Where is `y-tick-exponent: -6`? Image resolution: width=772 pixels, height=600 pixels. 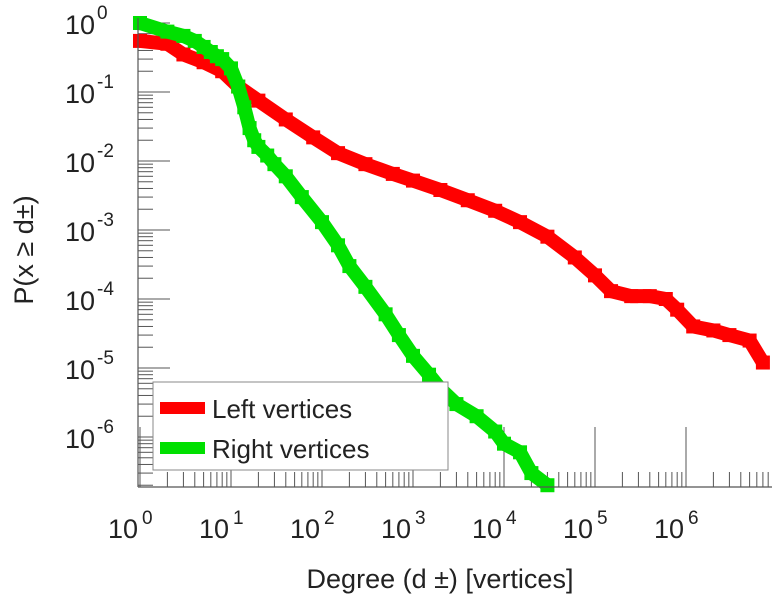 y-tick-exponent: -6 is located at coordinates (105, 427).